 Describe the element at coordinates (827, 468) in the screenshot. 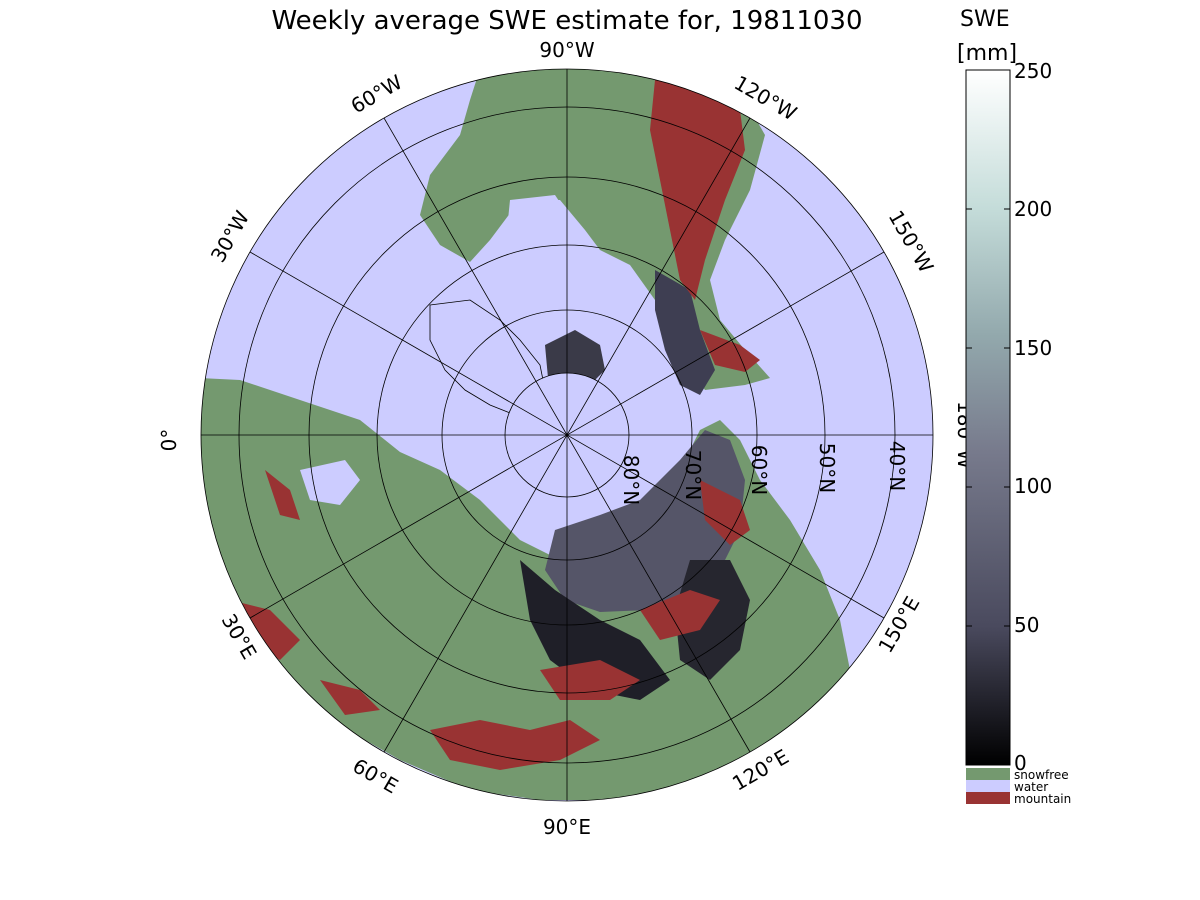

I see `lat-label-50n: 50°N` at that location.